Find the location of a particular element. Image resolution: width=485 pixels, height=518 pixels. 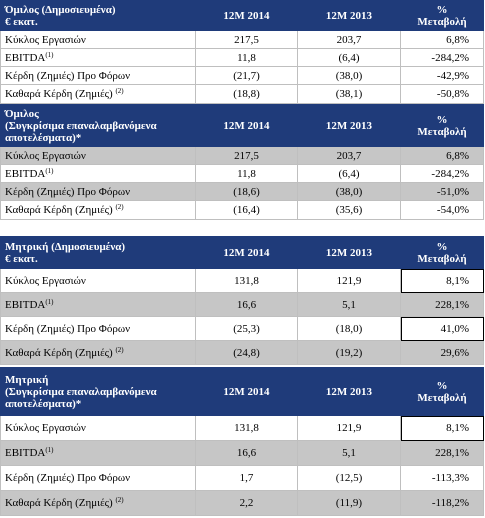

value-2014: (25,3) is located at coordinates (246, 328).